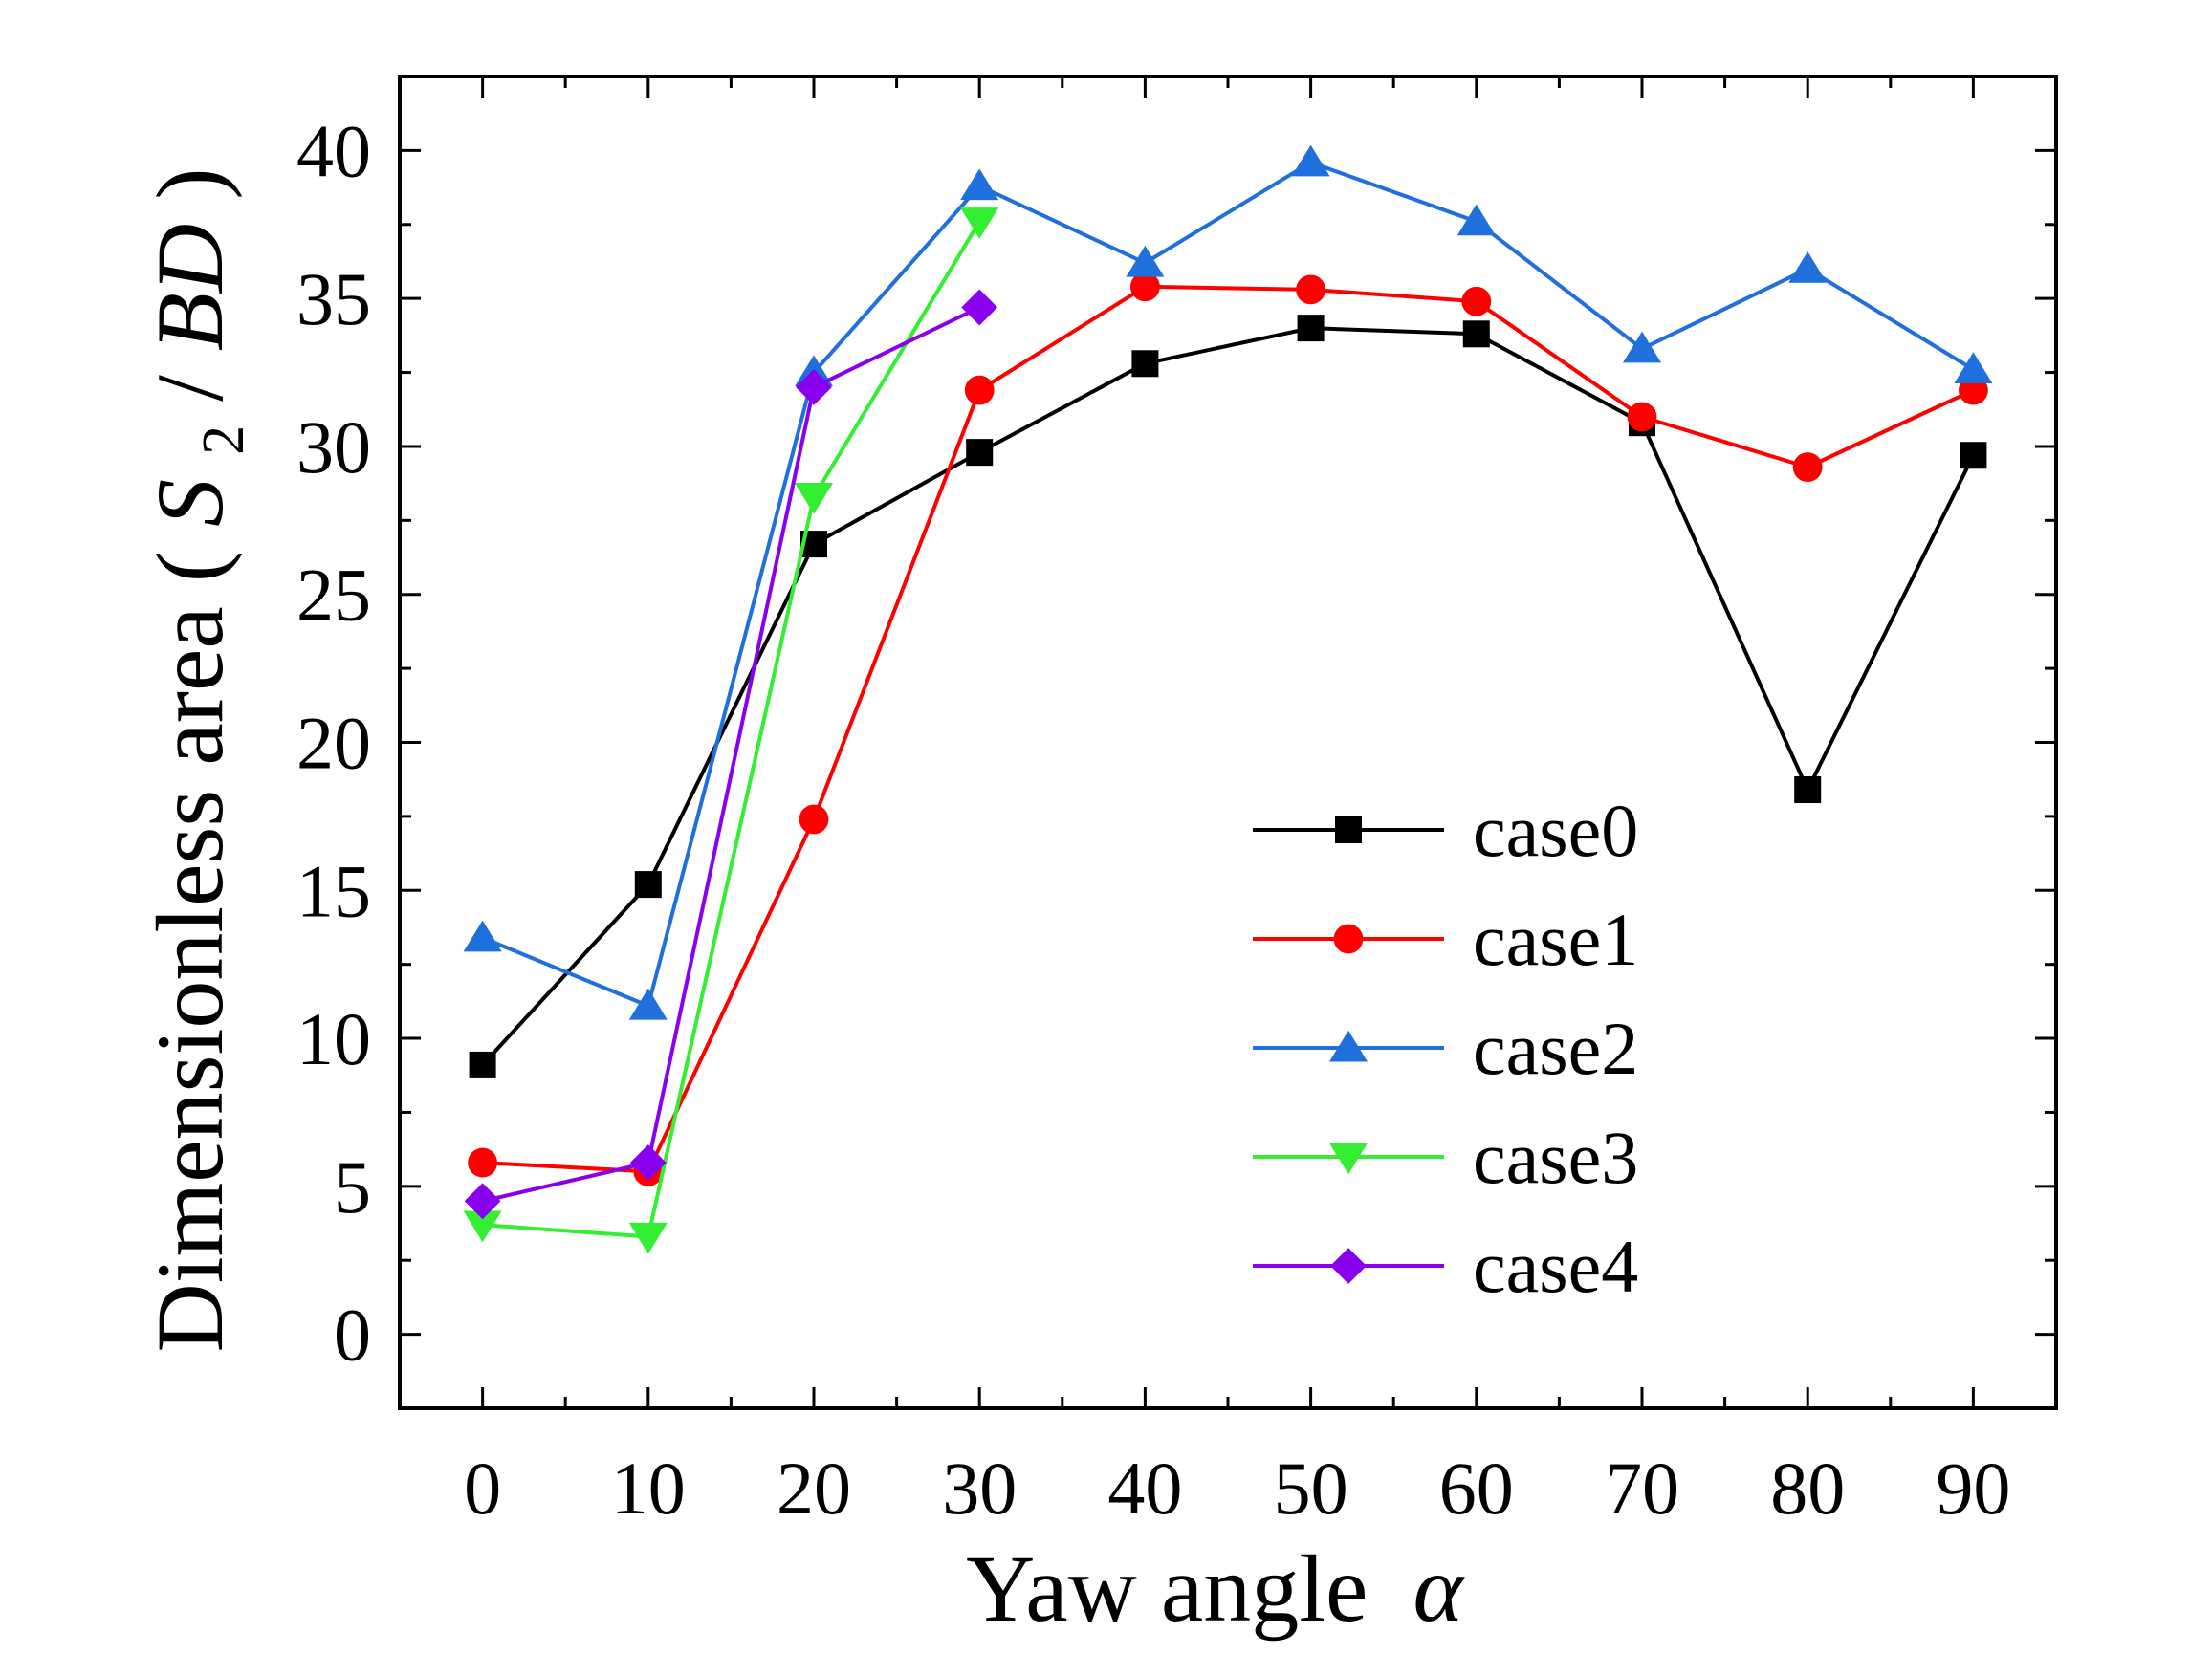 The width and height of the screenshot is (2212, 1676). Describe the element at coordinates (223, 440) in the screenshot. I see `y-axis-title-subscript: 2` at that location.